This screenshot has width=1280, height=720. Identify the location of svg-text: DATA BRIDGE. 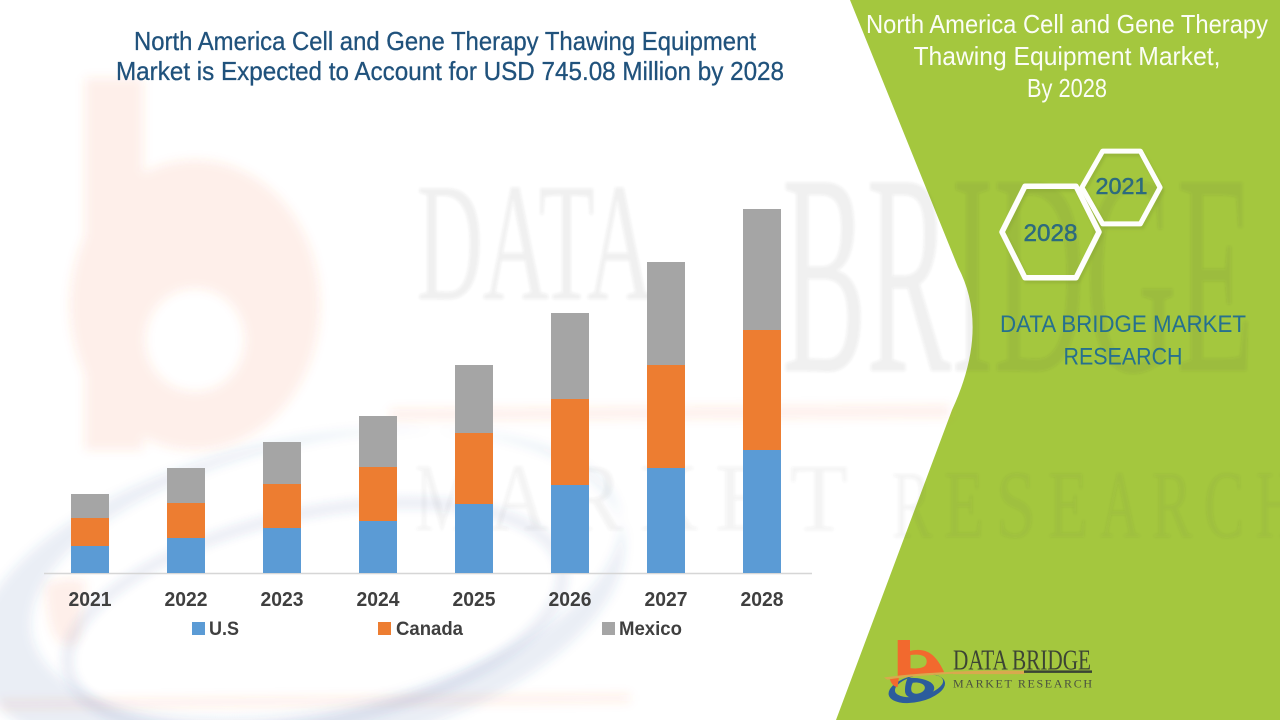
(1022, 661).